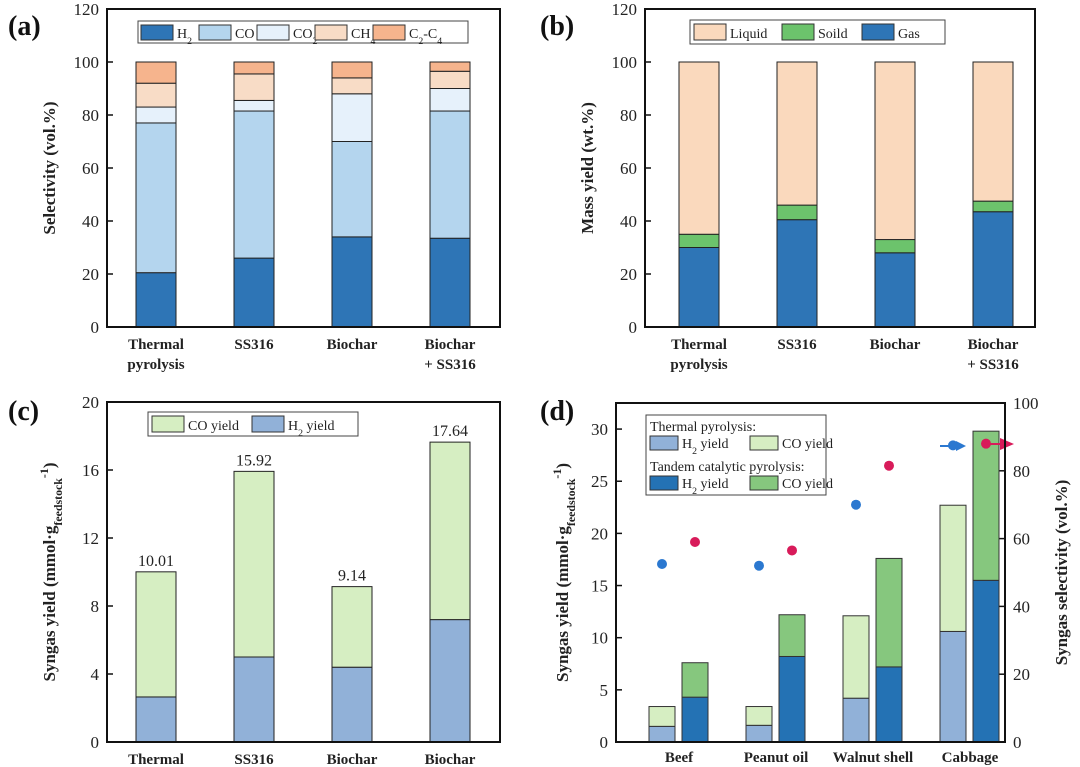 Image resolution: width=1080 pixels, height=767 pixels. Describe the element at coordinates (562, 466) in the screenshot. I see `text-part: )` at that location.